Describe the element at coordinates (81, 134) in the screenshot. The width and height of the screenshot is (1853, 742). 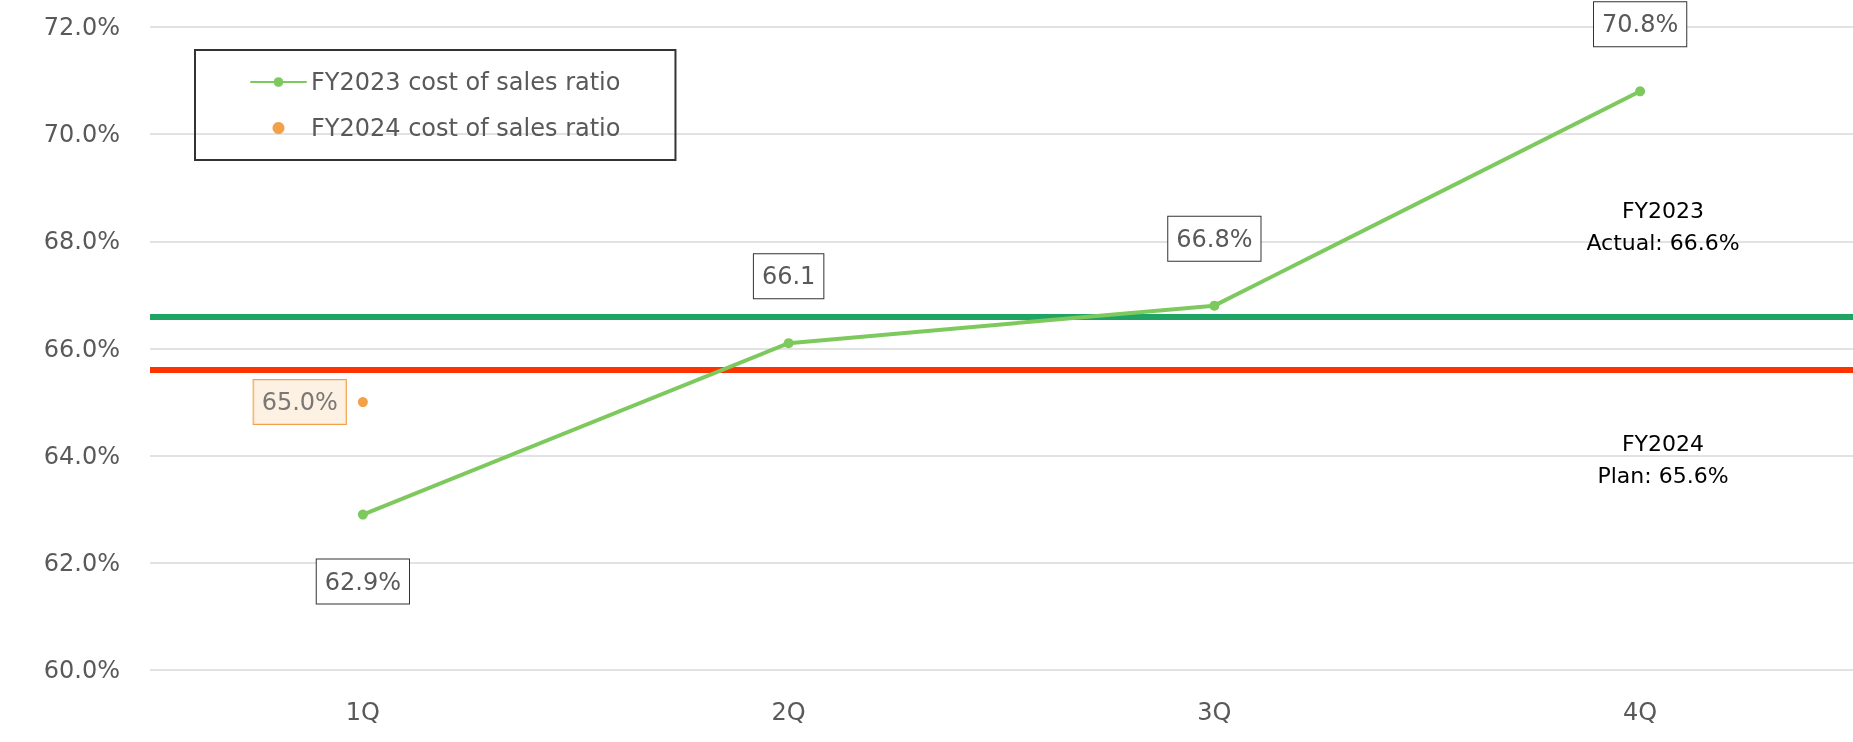
I see `y-tick-label: 70.0%` at that location.